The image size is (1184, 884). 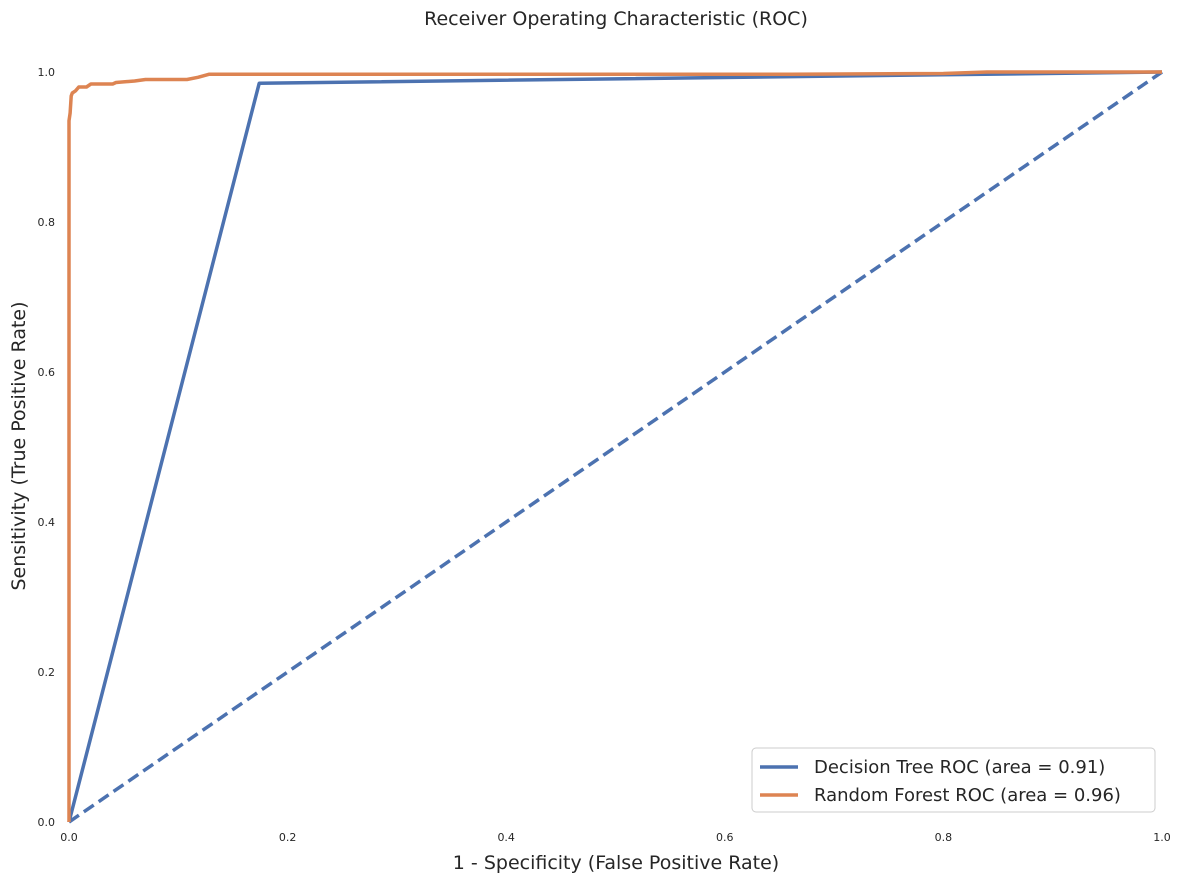 I want to click on x-tick-label: 0.4, so click(x=506, y=837).